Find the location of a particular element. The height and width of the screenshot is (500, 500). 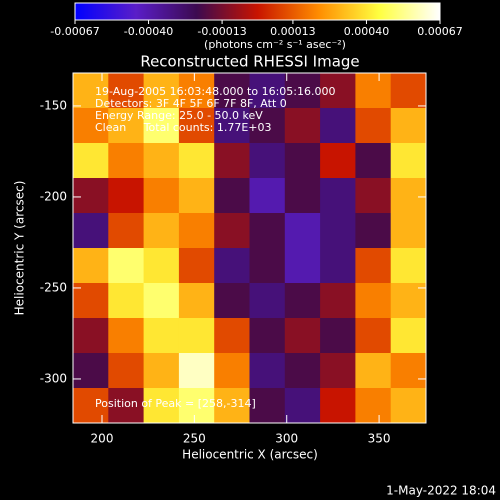

x-tick-label: 200 is located at coordinates (102, 439).